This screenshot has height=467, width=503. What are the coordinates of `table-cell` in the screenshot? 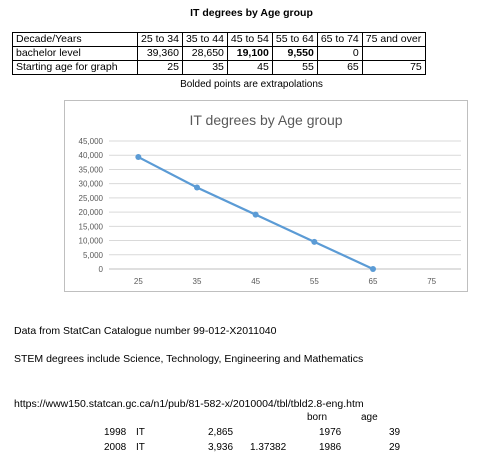 It's located at (393, 53).